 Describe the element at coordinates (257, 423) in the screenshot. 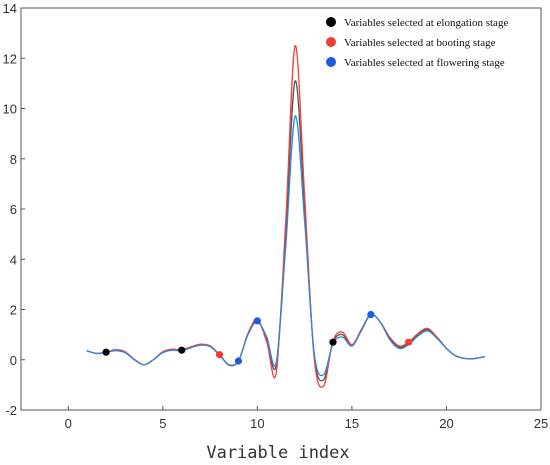

I see `x-tick-label: 10` at that location.